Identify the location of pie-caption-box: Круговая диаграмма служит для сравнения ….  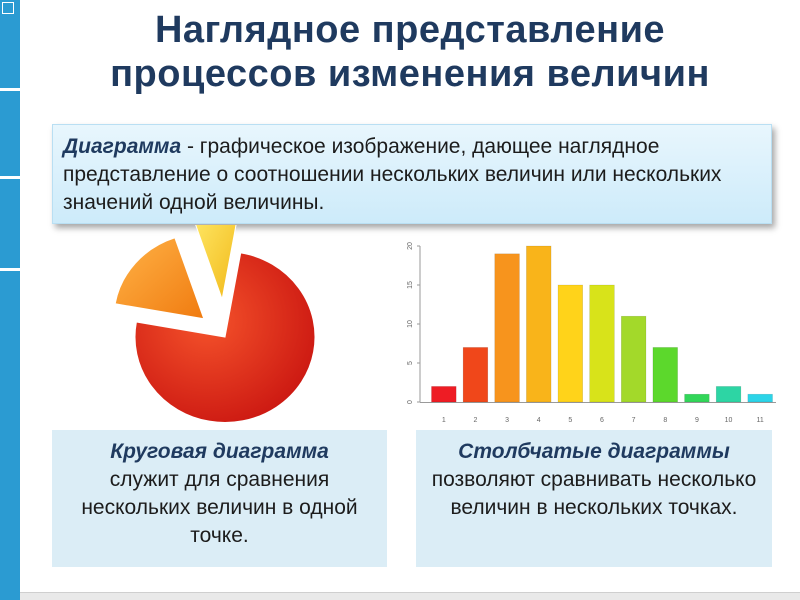
(219, 498).